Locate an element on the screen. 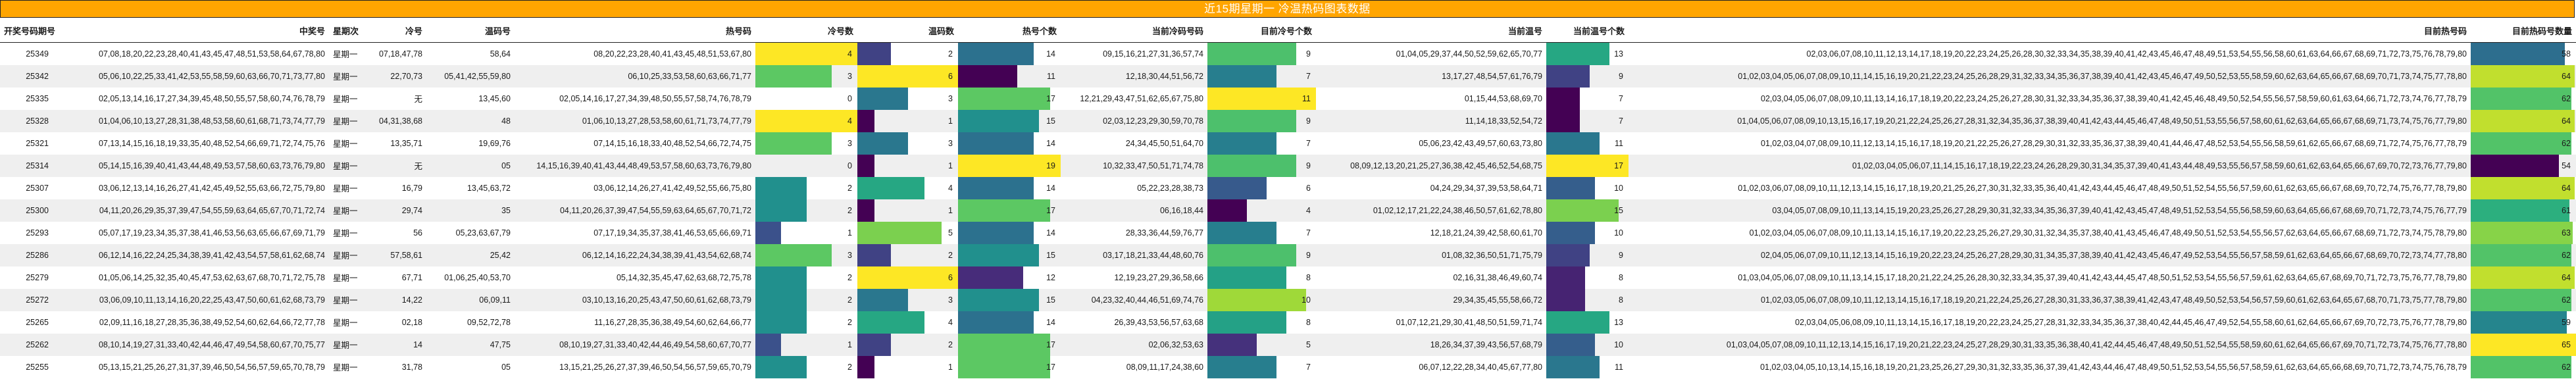 The image size is (2576, 379). cell-warm-count: 3 is located at coordinates (907, 98).